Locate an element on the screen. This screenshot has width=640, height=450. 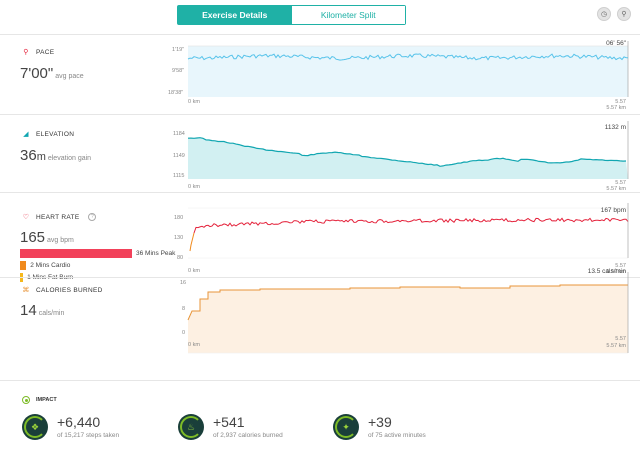
elevation-chart: 1184 1149 1115 1132 m 0 km 5.57 5.57 km is located at coordinates (396, 157).